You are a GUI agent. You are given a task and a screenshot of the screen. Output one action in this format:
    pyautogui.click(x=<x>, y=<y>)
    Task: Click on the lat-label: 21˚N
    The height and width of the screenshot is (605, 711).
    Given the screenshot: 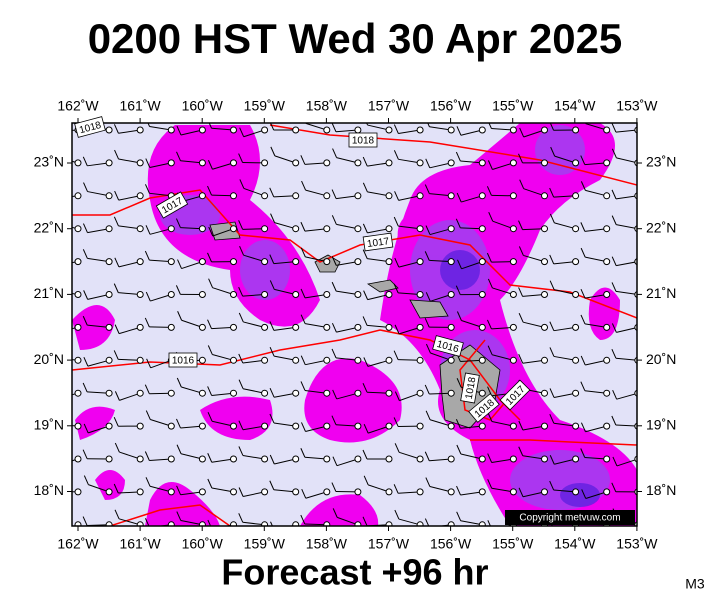 What is the action you would take?
    pyautogui.click(x=661, y=293)
    